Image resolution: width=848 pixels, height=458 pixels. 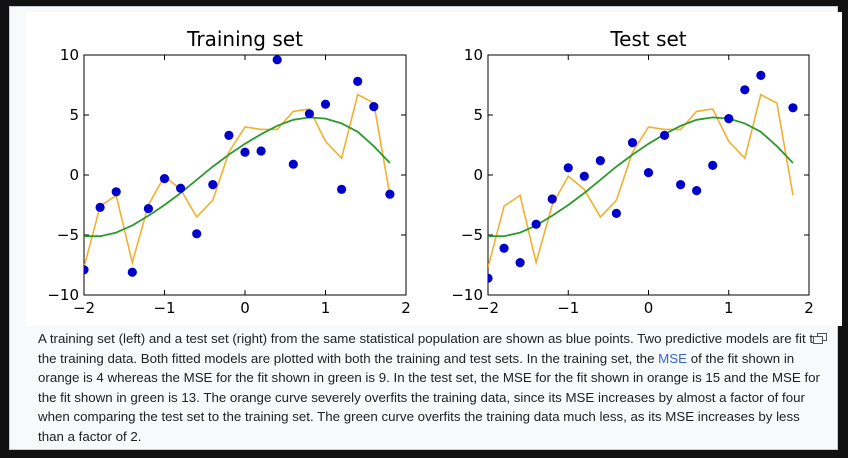 What do you see at coordinates (164, 308) in the screenshot?
I see `training-xtick-label: −1` at bounding box center [164, 308].